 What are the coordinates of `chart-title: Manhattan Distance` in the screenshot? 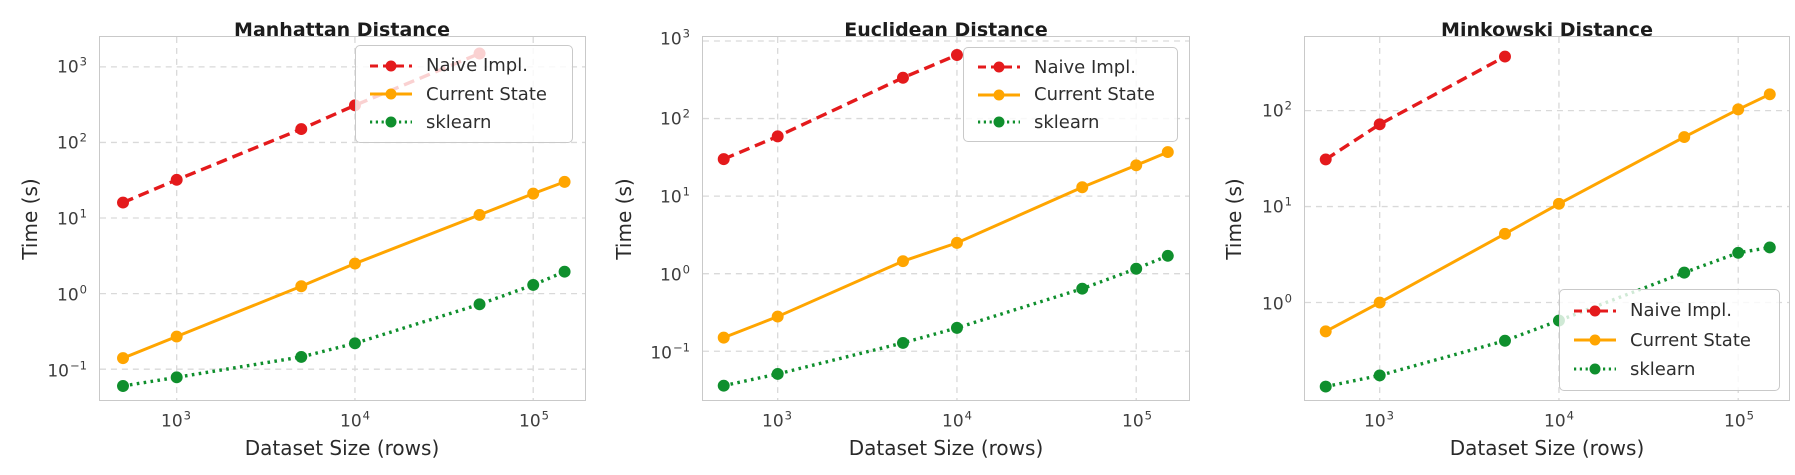 It's located at (342, 29).